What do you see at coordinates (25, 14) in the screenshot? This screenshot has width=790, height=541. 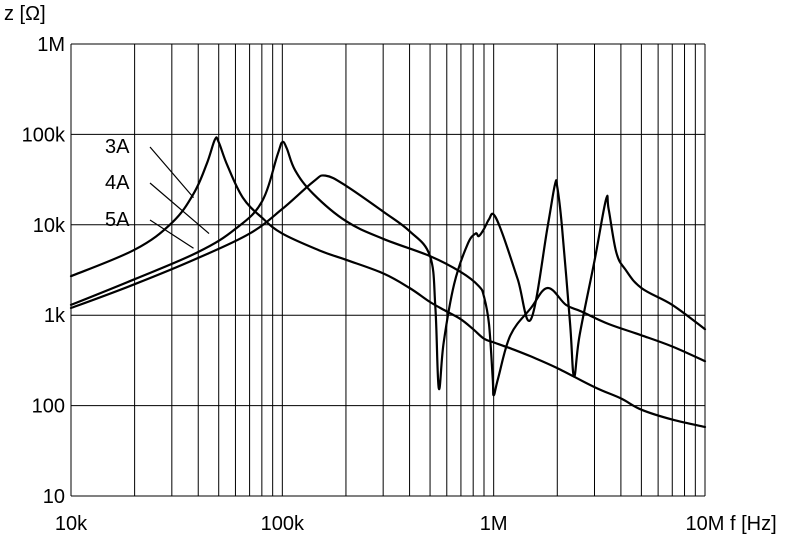 I see `y-axis-label: z [Ω]` at bounding box center [25, 14].